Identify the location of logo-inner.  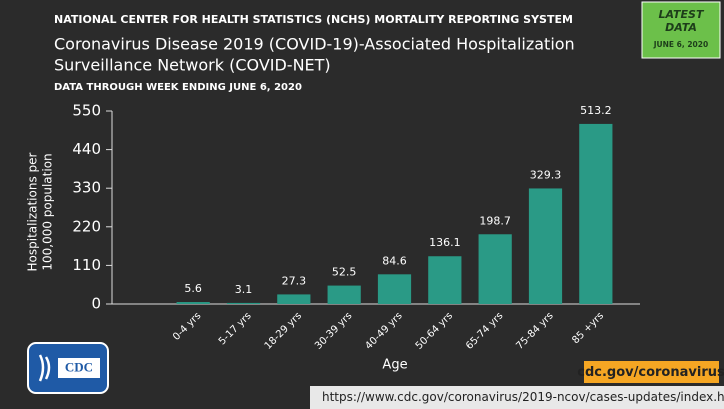
(79, 368).